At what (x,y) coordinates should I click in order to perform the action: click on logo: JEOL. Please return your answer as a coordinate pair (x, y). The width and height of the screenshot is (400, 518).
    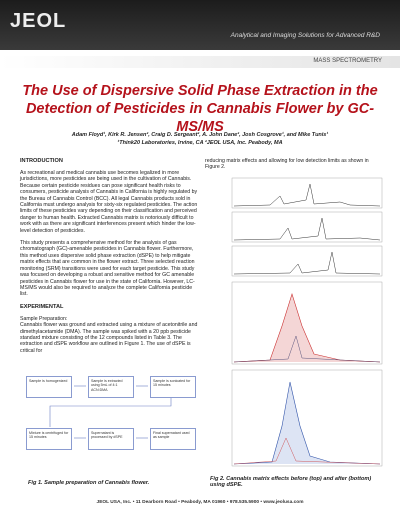
    Looking at the image, I should click on (38, 21).